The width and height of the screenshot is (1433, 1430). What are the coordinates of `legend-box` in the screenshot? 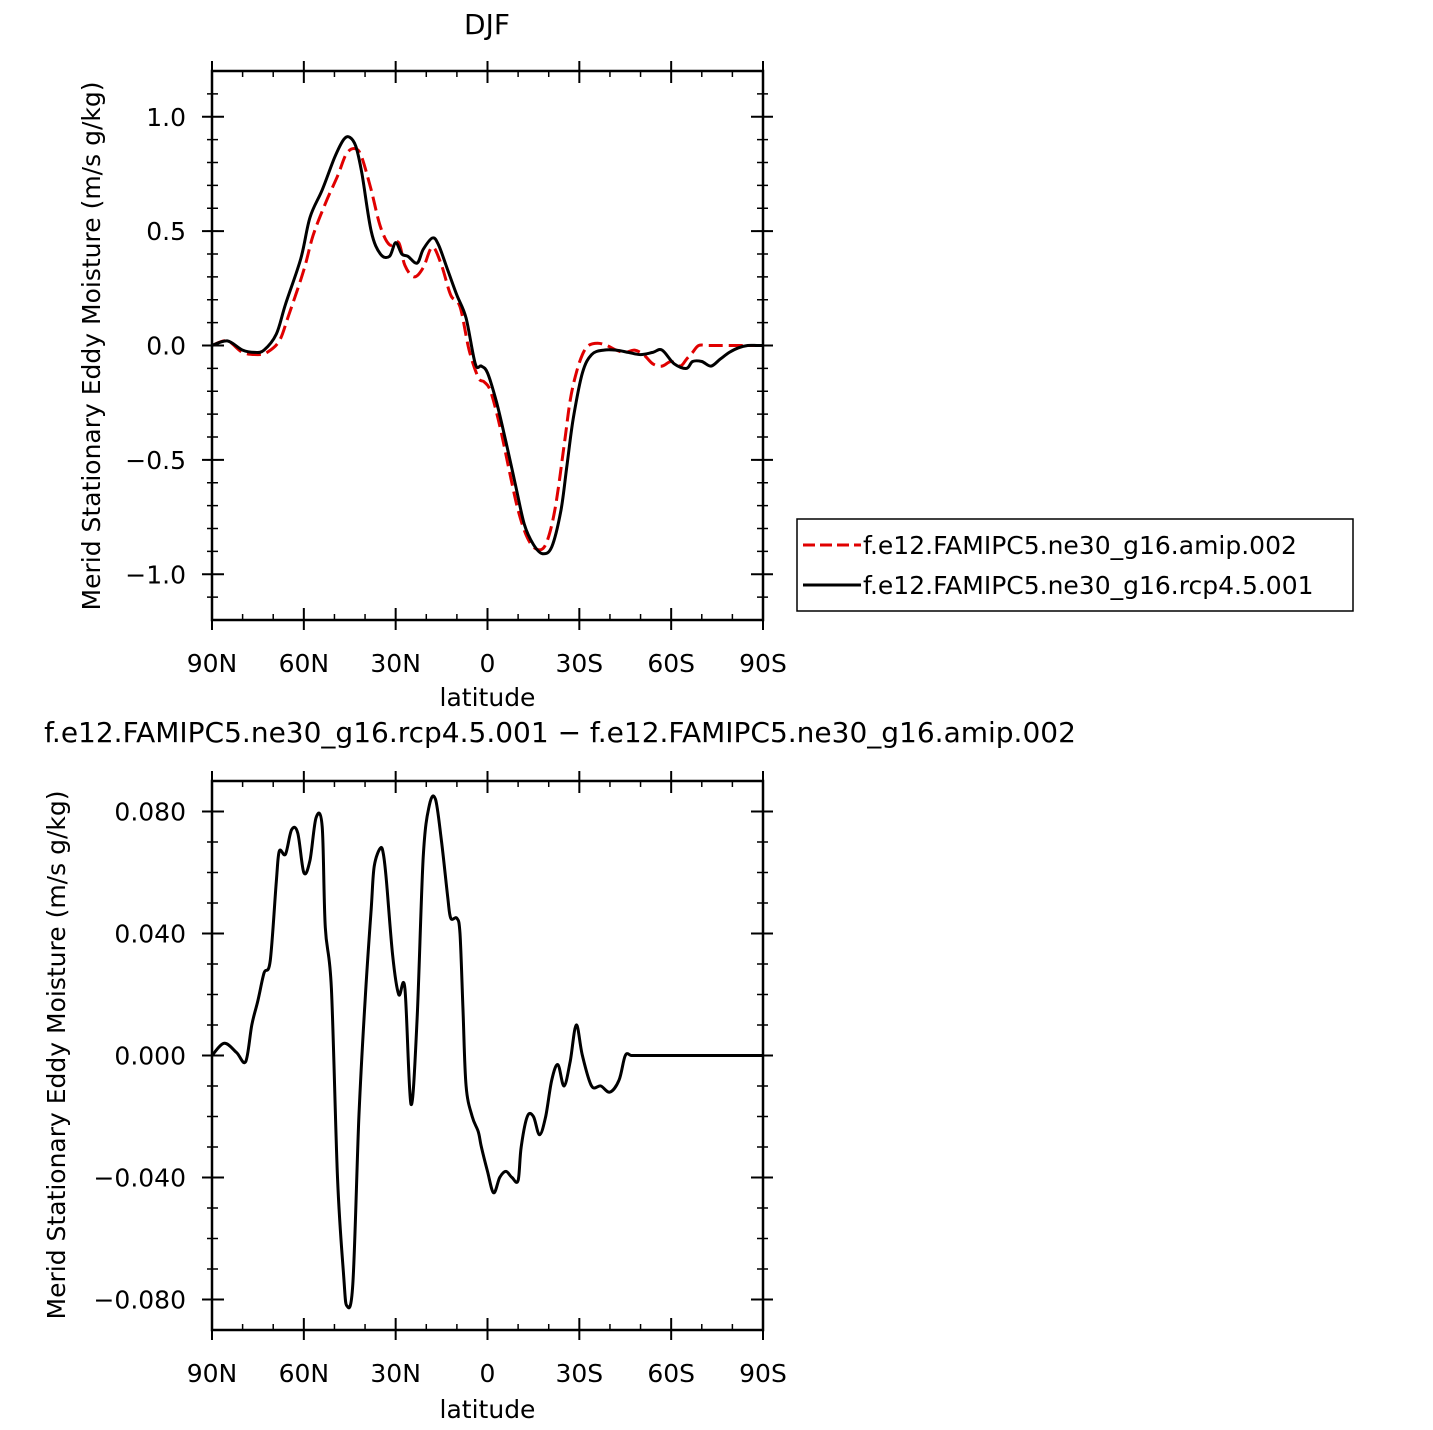 It's located at (1075, 565).